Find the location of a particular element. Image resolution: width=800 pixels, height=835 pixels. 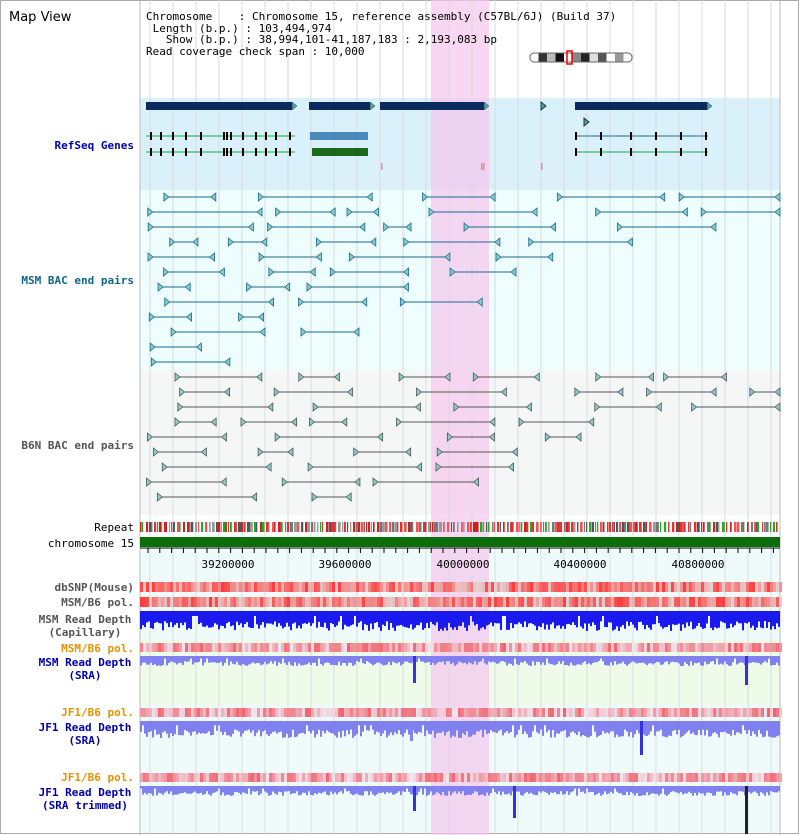

track-label-refseq: RefSeq Genes is located at coordinates (94, 145).